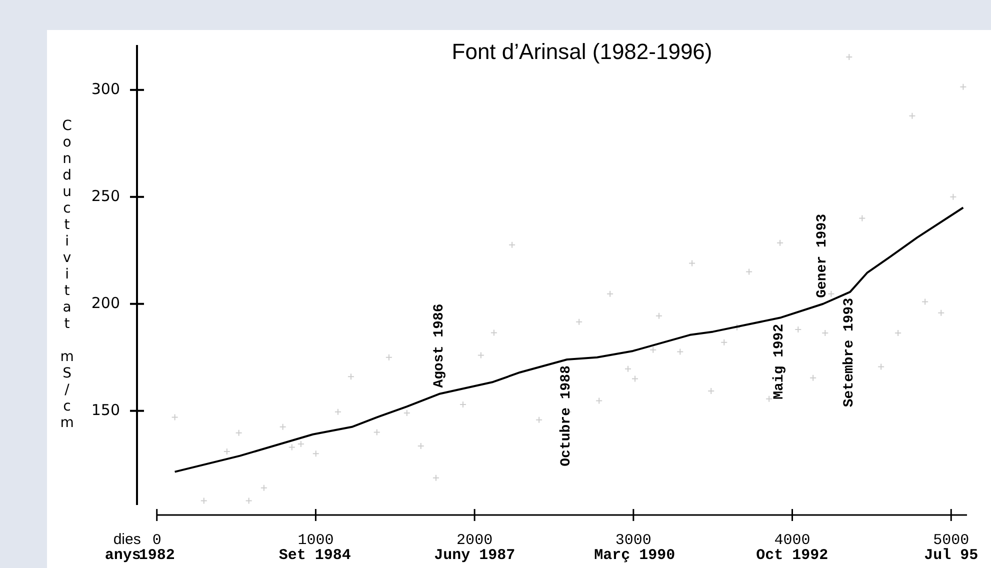  Describe the element at coordinates (439, 346) in the screenshot. I see `annotation: Agost 1986` at that location.